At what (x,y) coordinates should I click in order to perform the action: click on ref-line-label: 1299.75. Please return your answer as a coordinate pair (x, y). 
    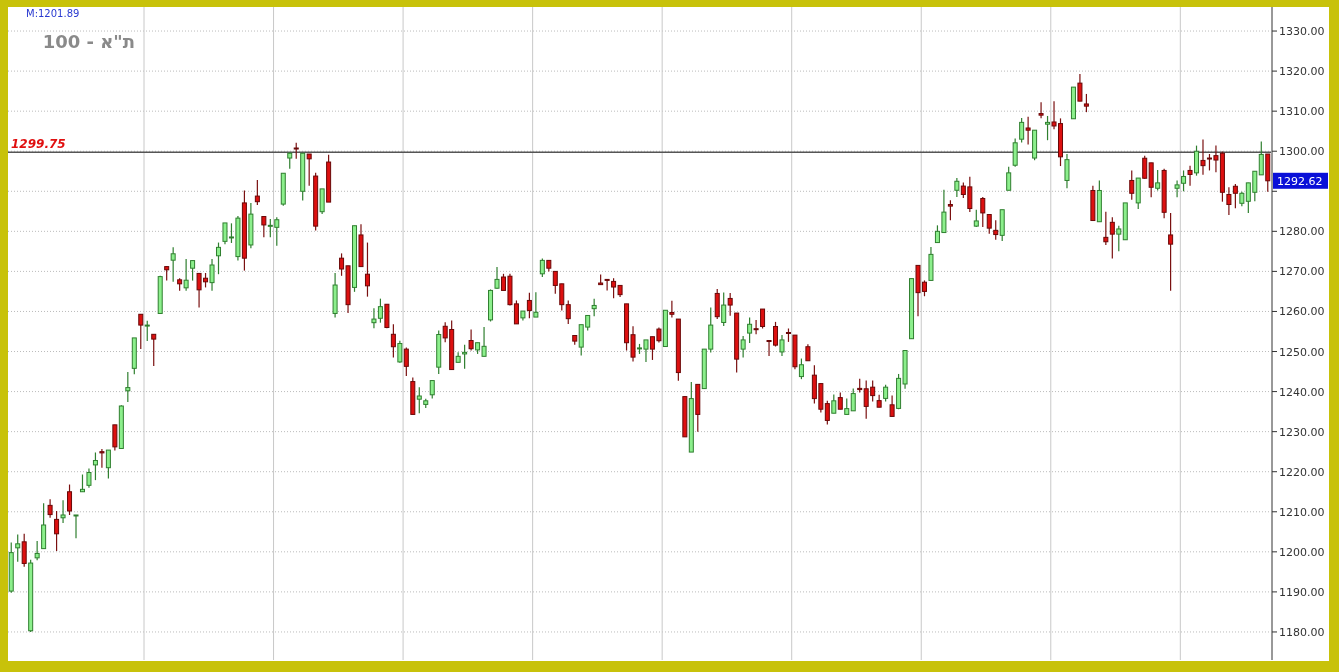
    Looking at the image, I should click on (38, 144).